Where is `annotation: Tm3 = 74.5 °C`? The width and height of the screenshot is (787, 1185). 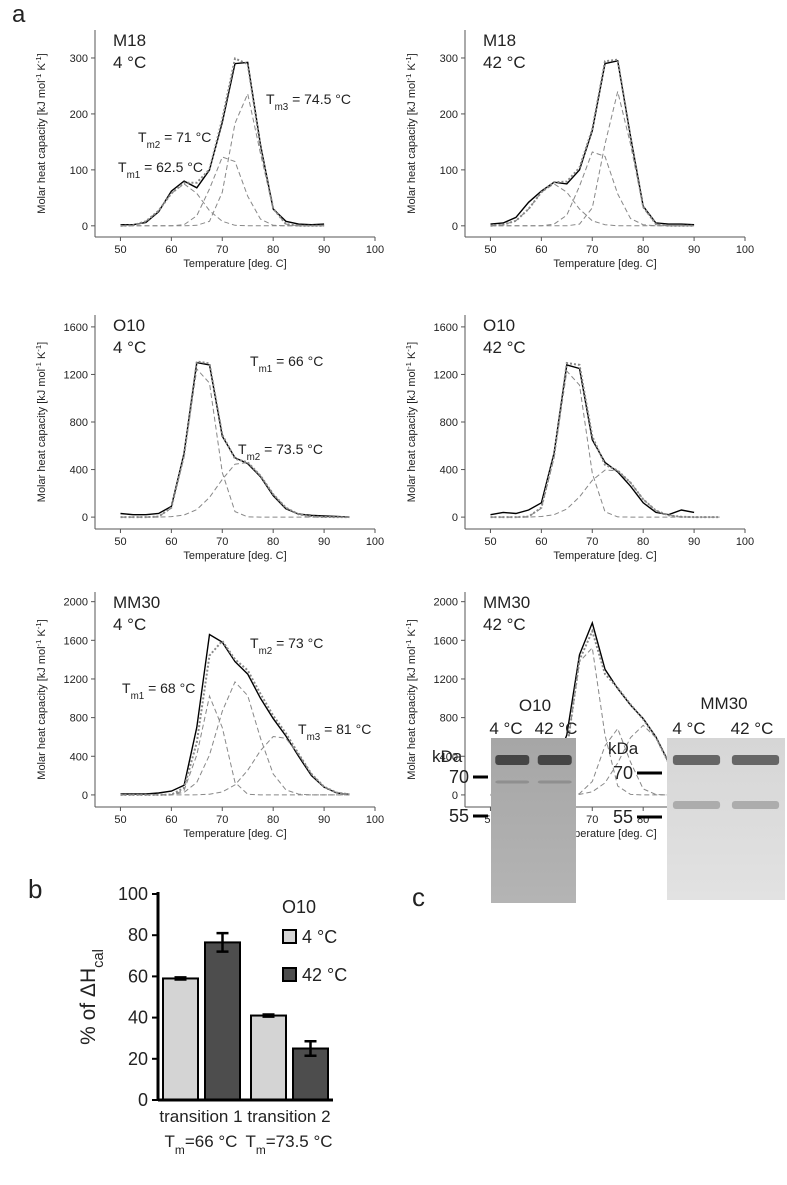 annotation: Tm3 = 74.5 °C is located at coordinates (308, 102).